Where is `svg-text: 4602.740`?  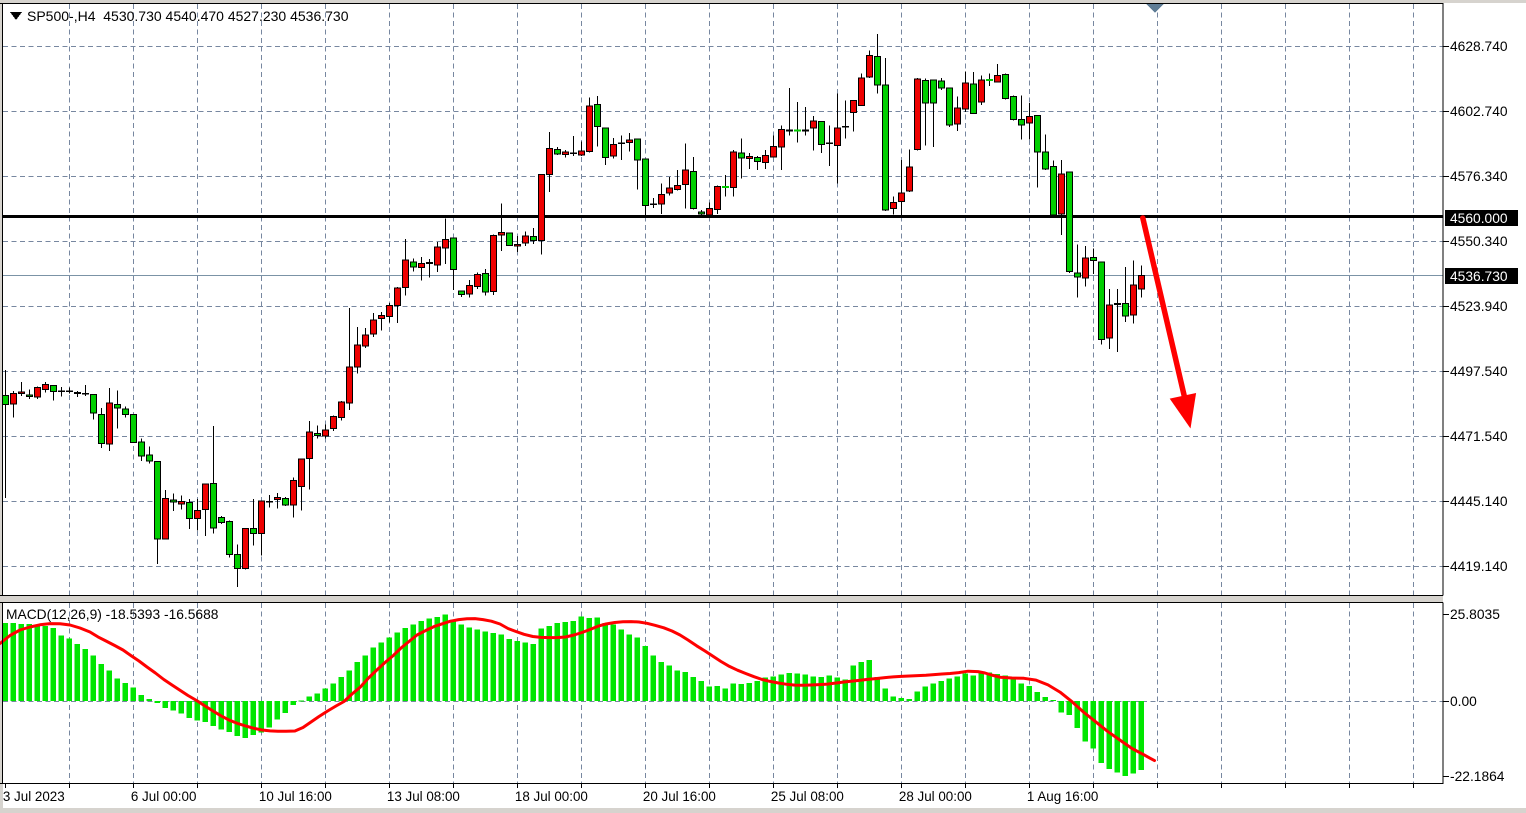
svg-text: 4602.740 is located at coordinates (1479, 111).